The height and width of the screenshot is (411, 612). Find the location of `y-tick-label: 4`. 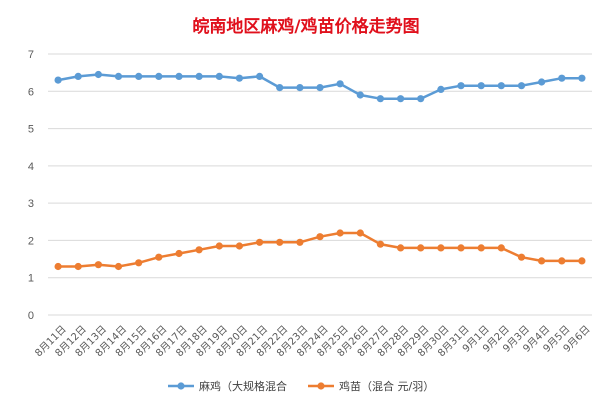

y-tick-label: 4 is located at coordinates (31, 167).